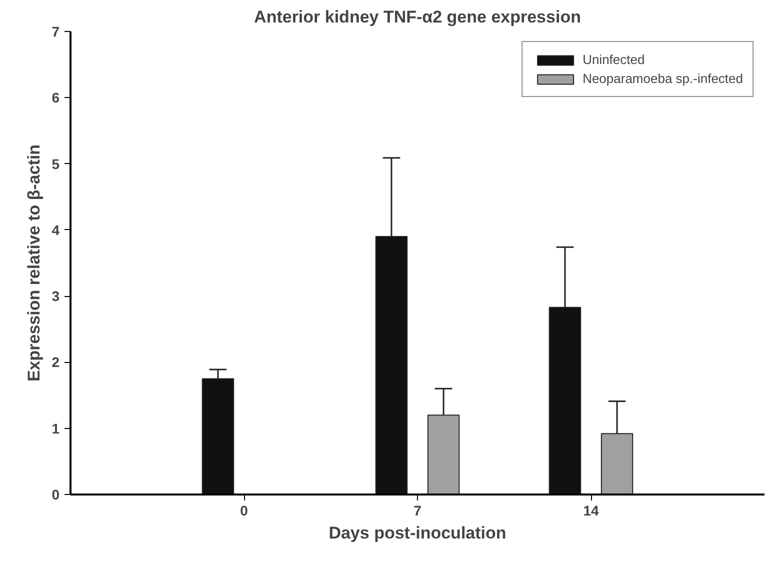  What do you see at coordinates (56, 32) in the screenshot?
I see `y-tick-label: 7` at bounding box center [56, 32].